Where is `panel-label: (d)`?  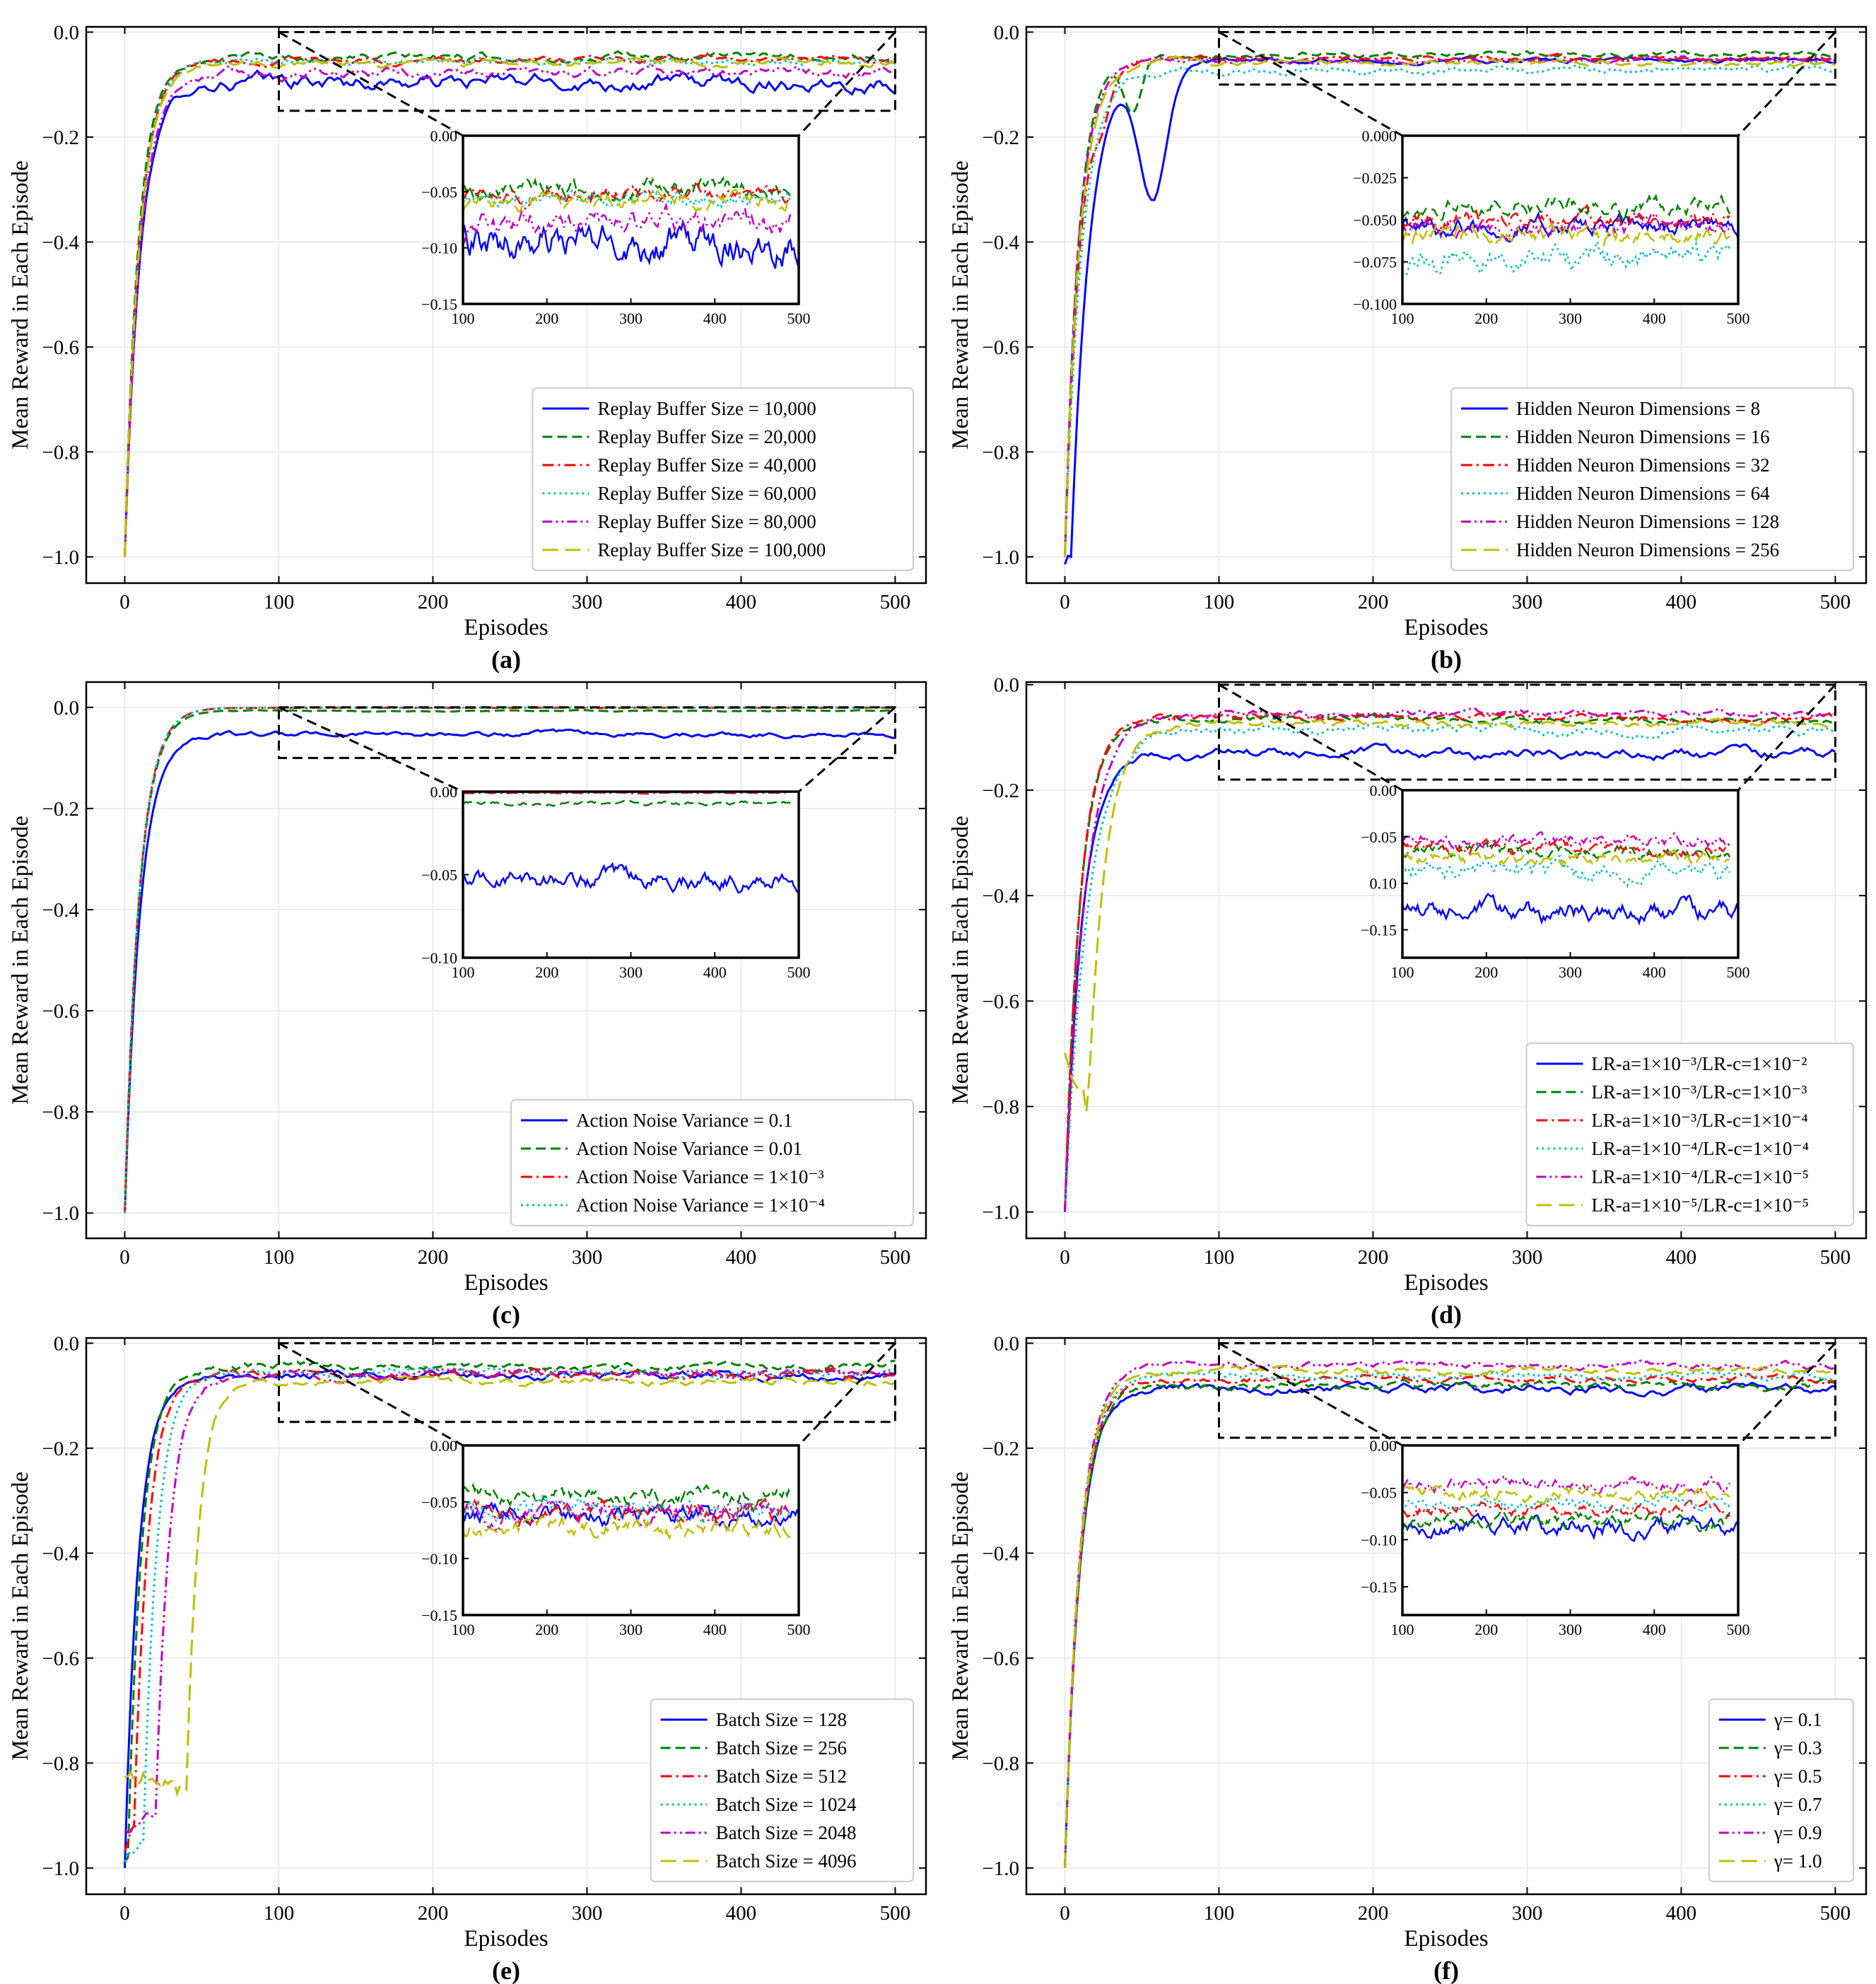 panel-label: (d) is located at coordinates (1446, 1315).